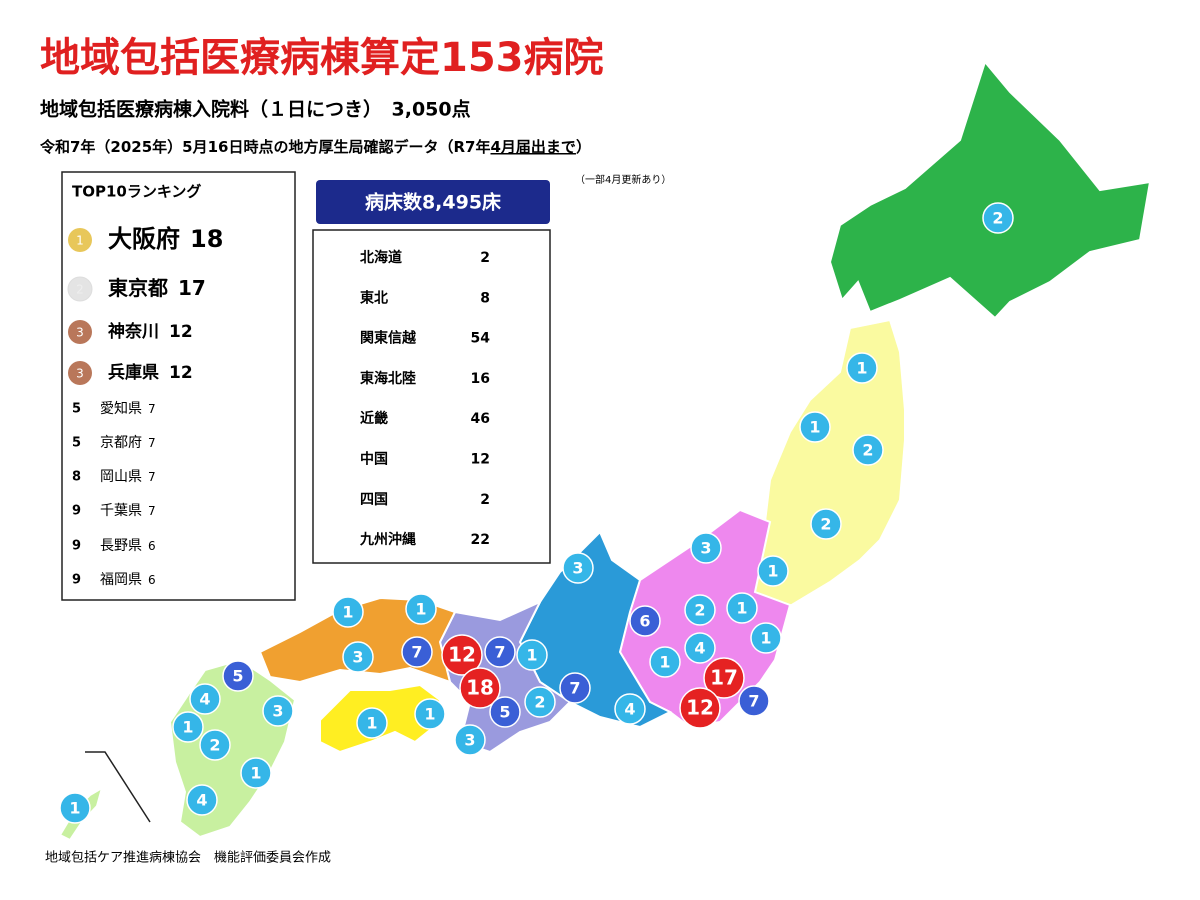 The width and height of the screenshot is (1200, 900). I want to click on ranking-entry: 長野県 6, so click(128, 546).